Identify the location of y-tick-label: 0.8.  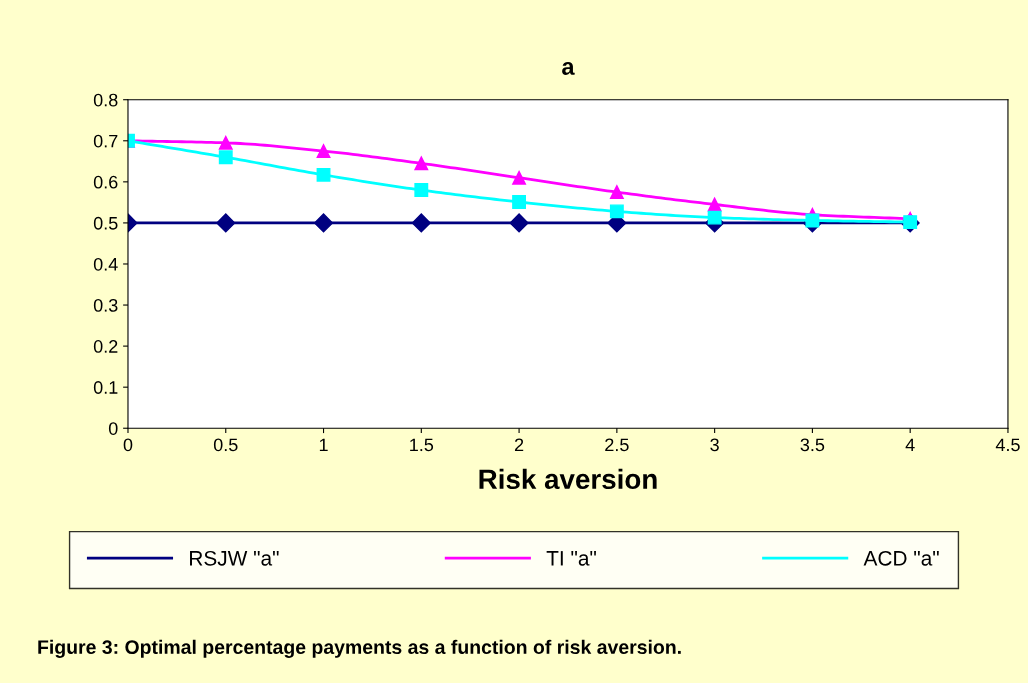
(105, 100).